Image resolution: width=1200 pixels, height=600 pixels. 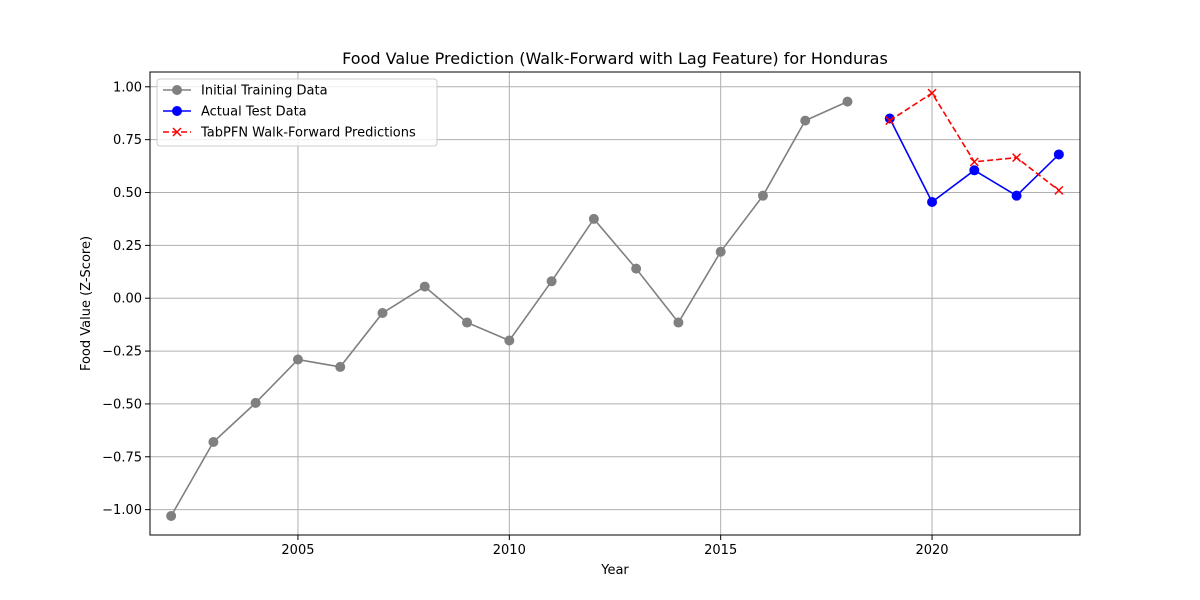 What do you see at coordinates (297, 550) in the screenshot?
I see `x-tick-label: 2005` at bounding box center [297, 550].